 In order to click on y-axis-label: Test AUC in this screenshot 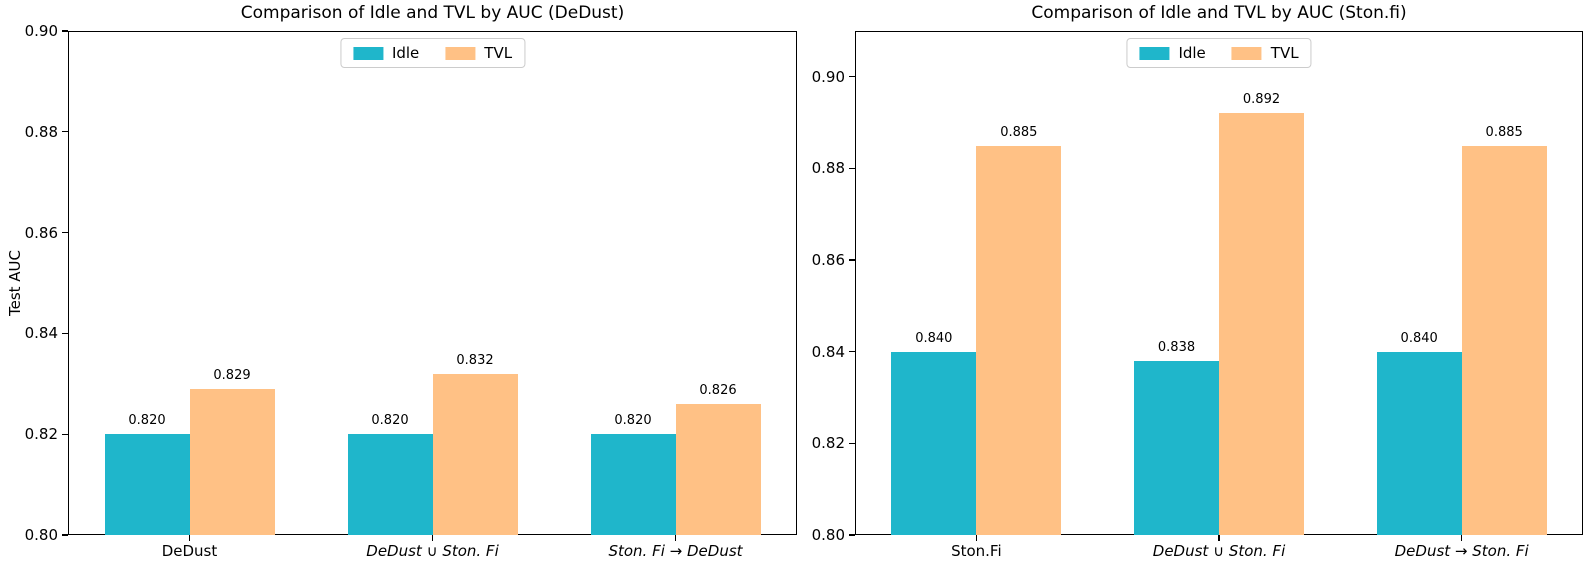, I will do `click(15, 283)`.